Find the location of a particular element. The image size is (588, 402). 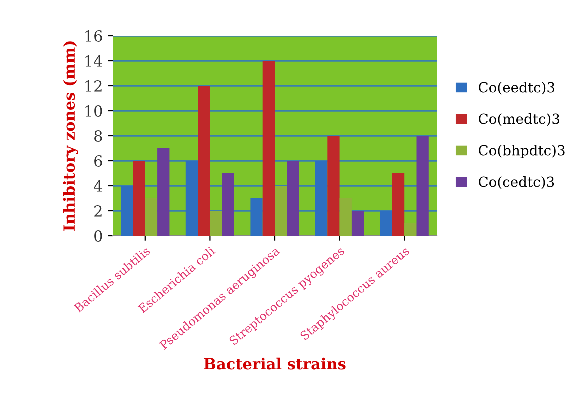

legend-label: Co(medtc)3 is located at coordinates (519, 120).